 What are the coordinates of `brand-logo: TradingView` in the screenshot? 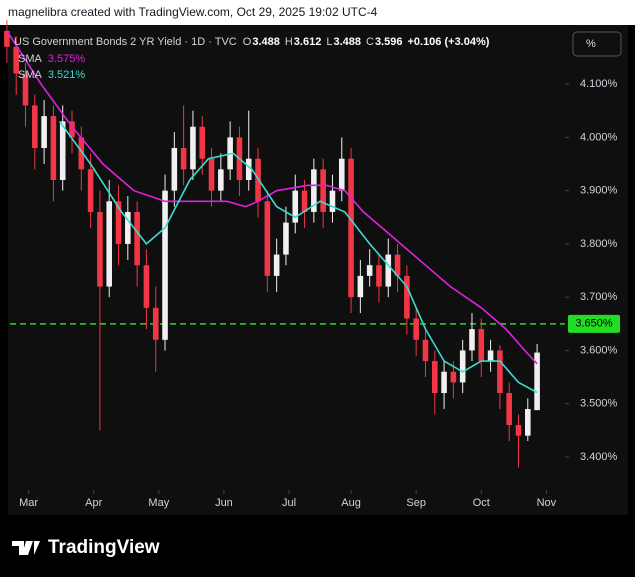 It's located at (86, 547).